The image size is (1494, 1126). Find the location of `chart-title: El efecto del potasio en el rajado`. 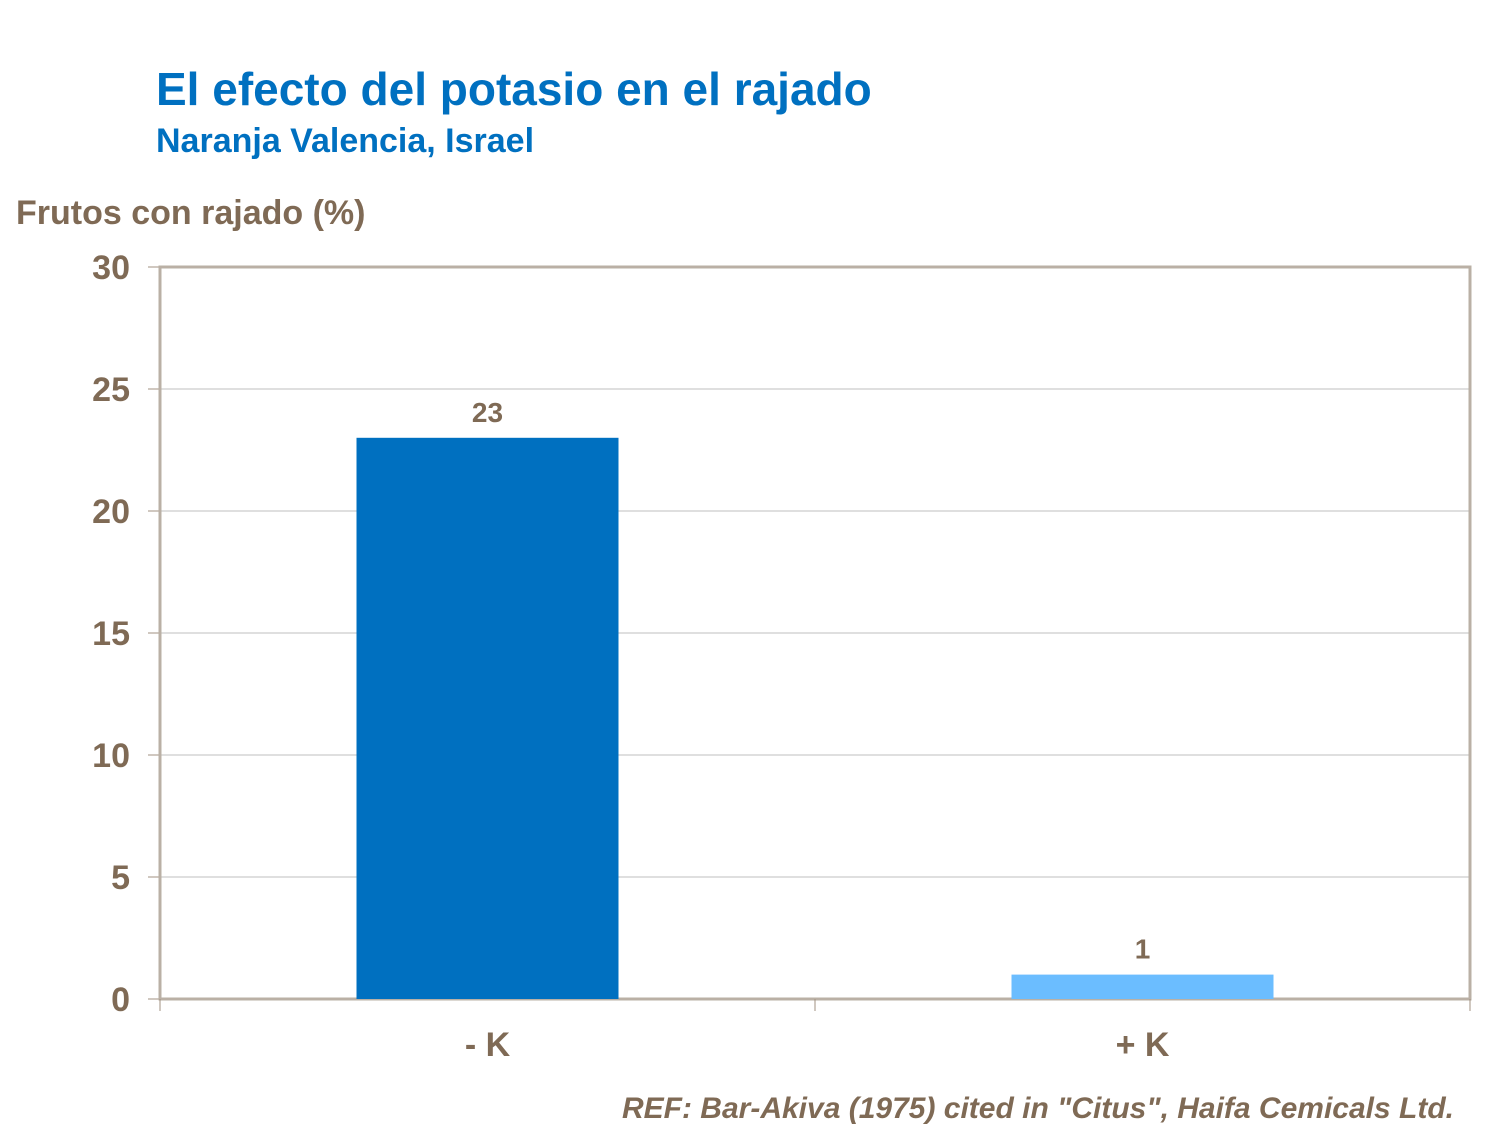

chart-title: El efecto del potasio en el rajado is located at coordinates (514, 89).